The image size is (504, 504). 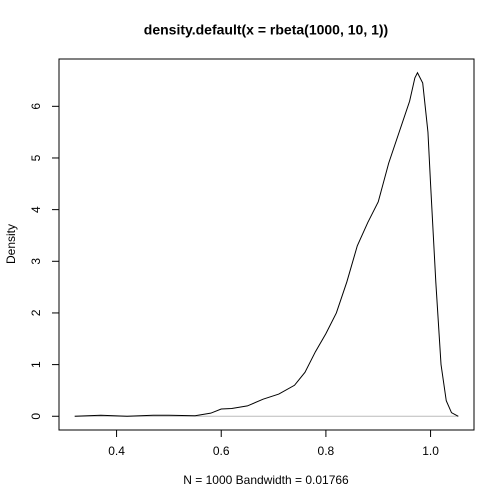 What do you see at coordinates (430, 451) in the screenshot?
I see `x-tick-label: 1.0` at bounding box center [430, 451].